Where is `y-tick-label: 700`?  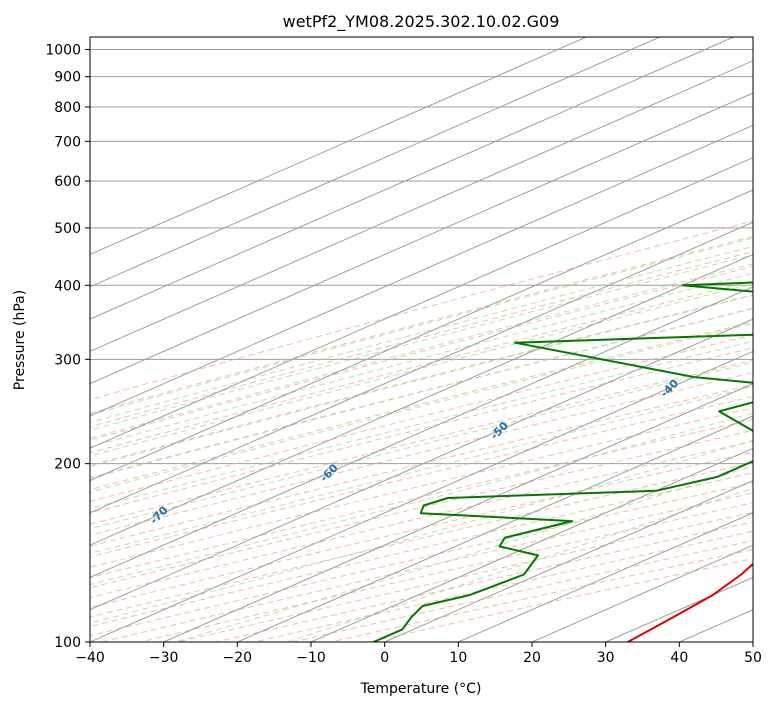
y-tick-label: 700 is located at coordinates (67, 142).